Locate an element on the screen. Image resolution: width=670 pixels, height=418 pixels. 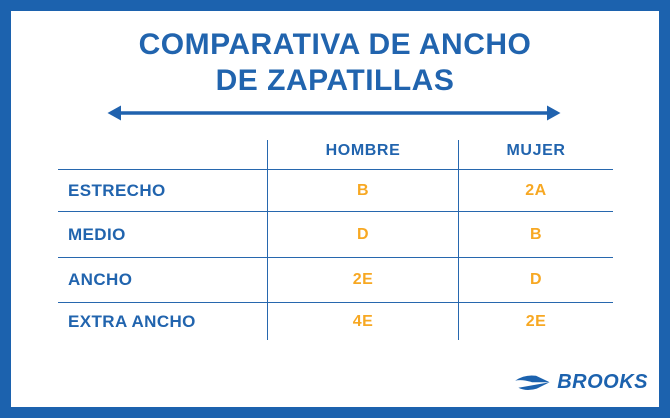
row-label-estrecho: ESTRECHO is located at coordinates (162, 191).